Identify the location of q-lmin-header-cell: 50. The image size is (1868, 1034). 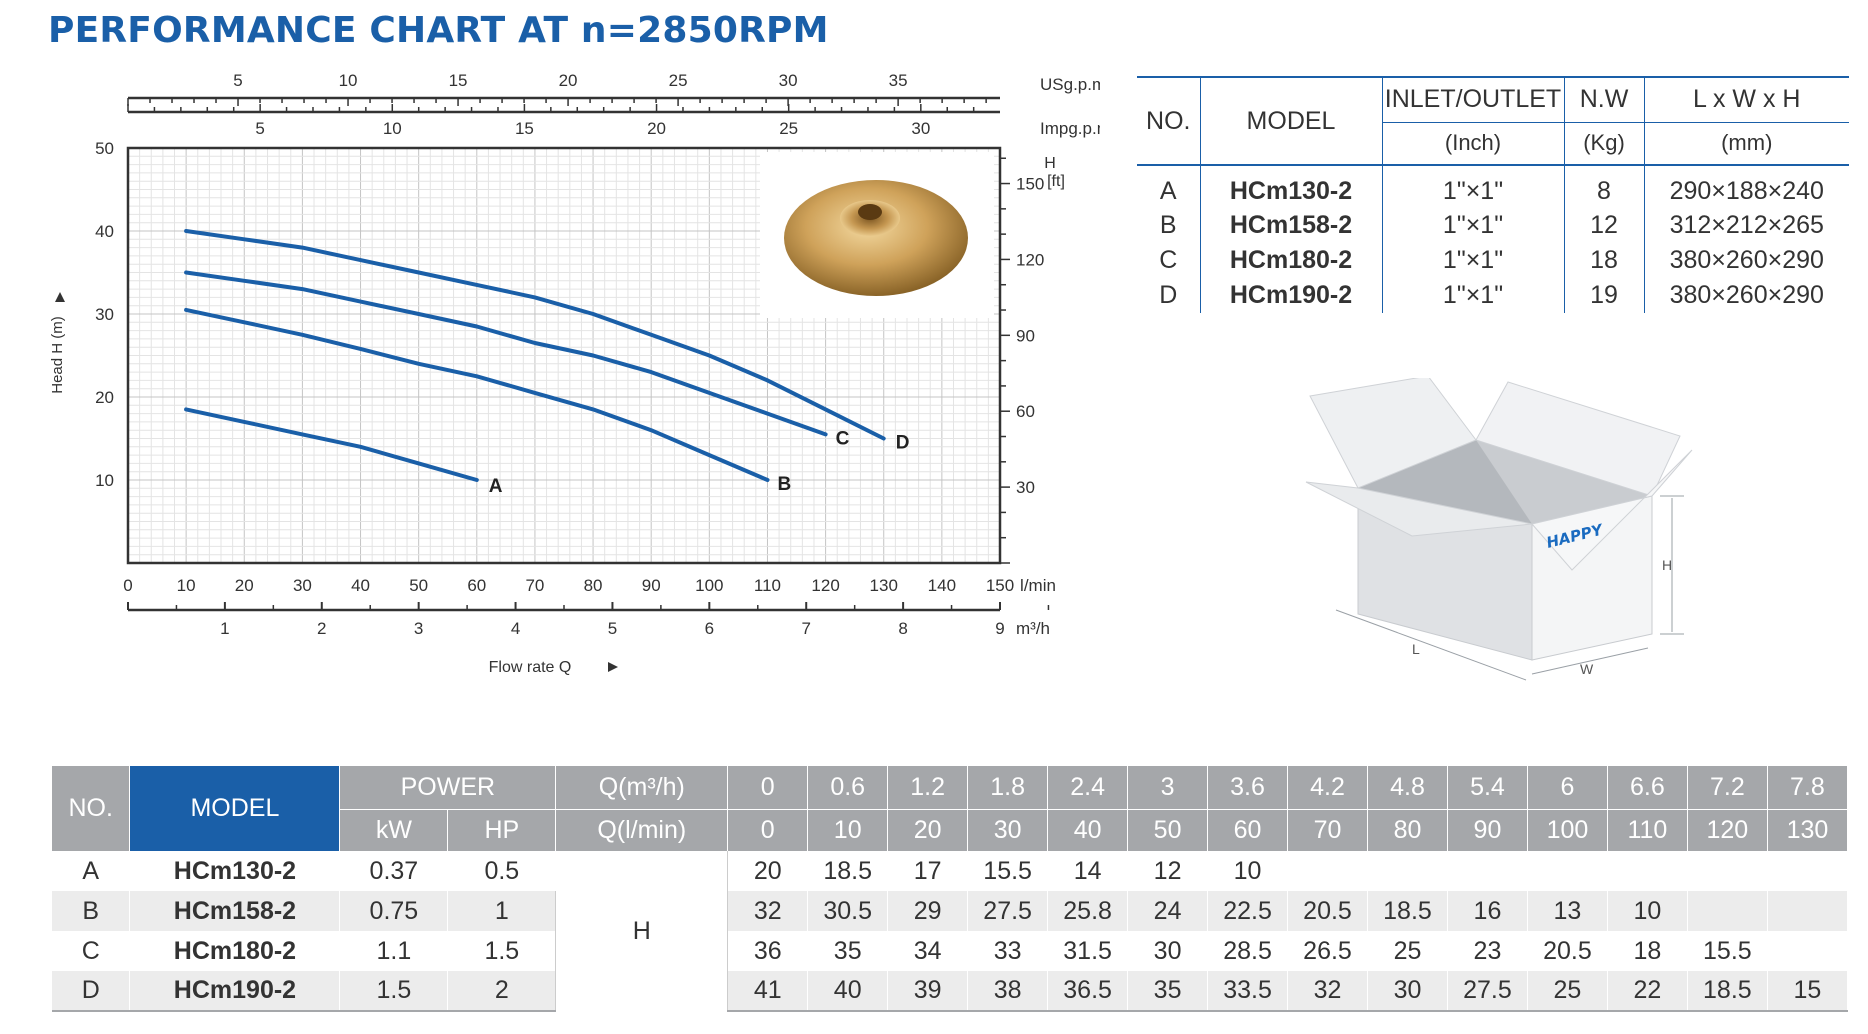
(1168, 830).